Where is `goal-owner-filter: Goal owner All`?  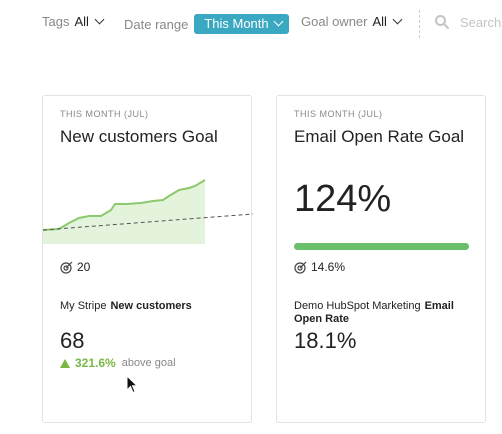
goal-owner-filter: Goal owner All is located at coordinates (352, 21).